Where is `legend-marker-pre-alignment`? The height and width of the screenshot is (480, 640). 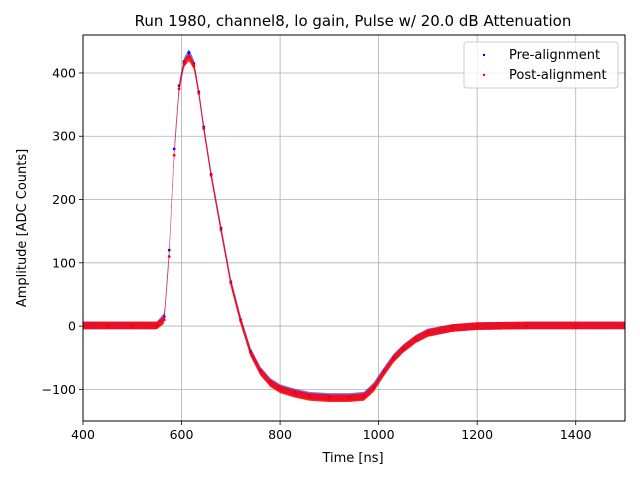 legend-marker-pre-alignment is located at coordinates (484, 55).